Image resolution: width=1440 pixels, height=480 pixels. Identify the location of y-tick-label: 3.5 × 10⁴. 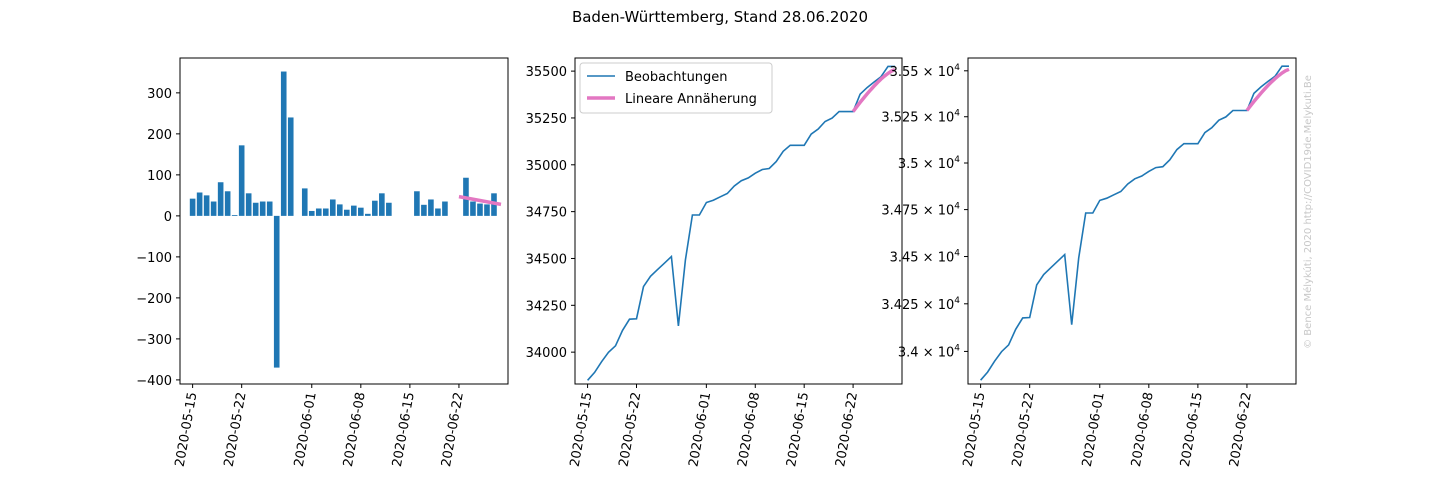
(929, 163).